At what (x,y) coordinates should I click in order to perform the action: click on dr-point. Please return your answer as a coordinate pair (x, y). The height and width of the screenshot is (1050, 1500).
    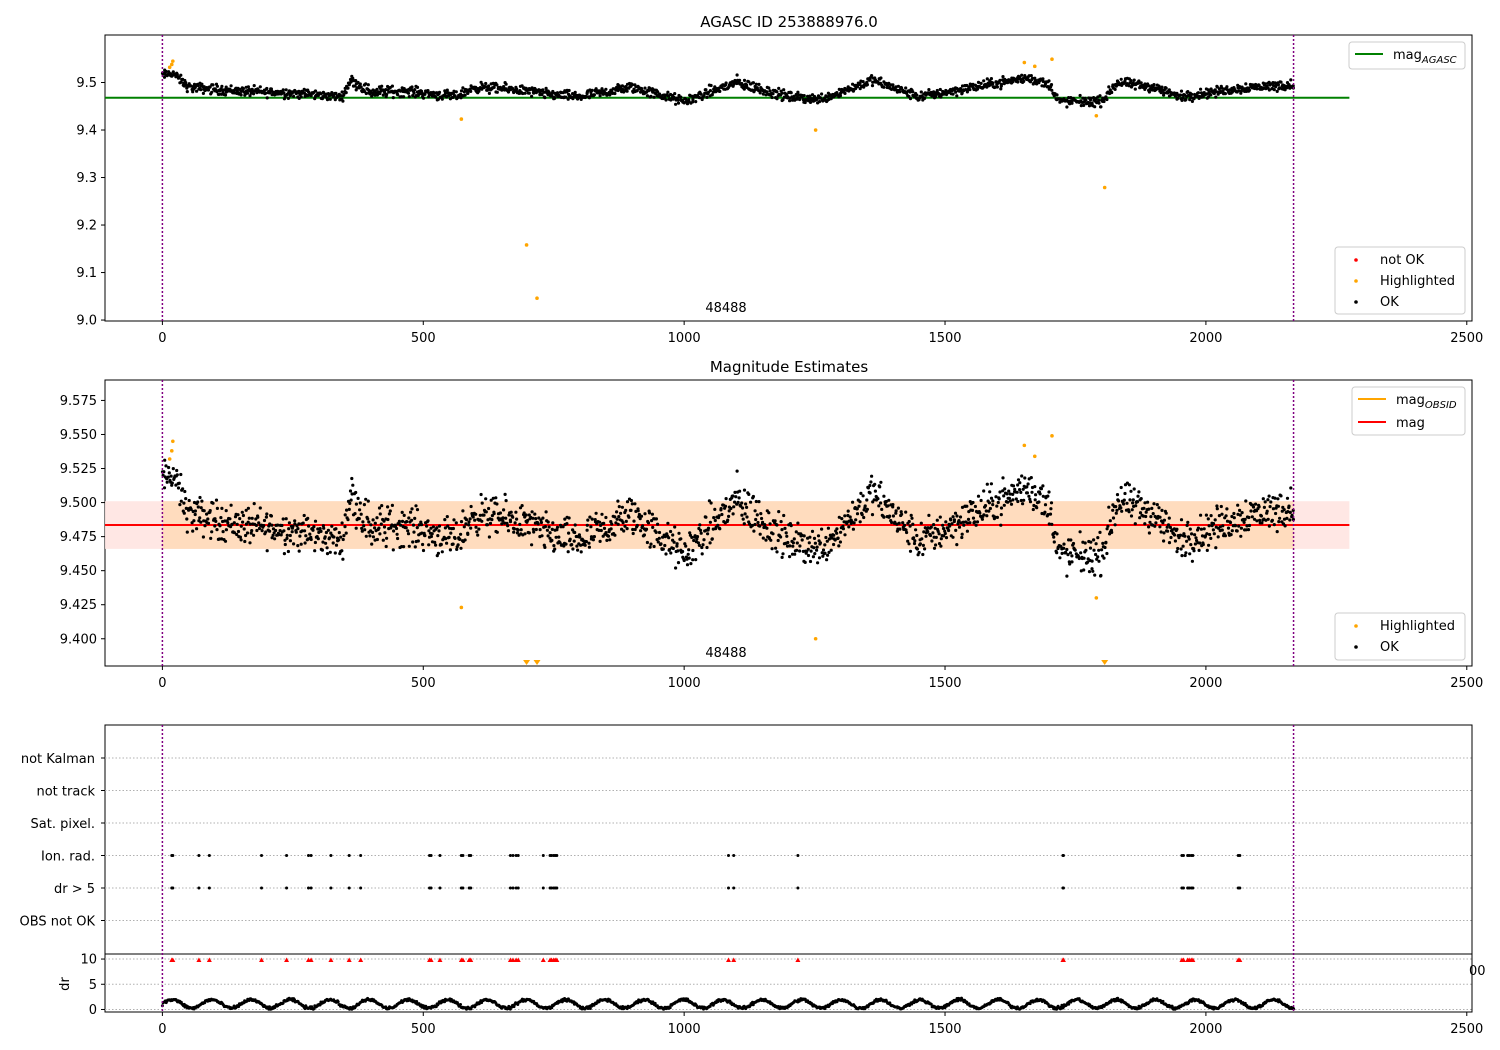
    Looking at the image, I should click on (338, 1002).